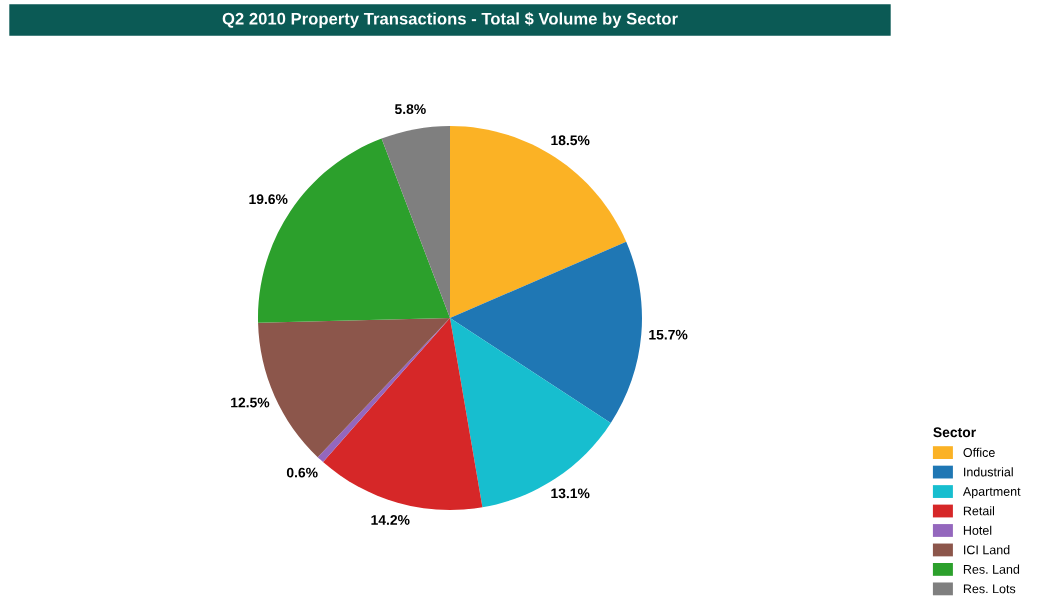 Image resolution: width=1037 pixels, height=610 pixels. I want to click on chart-title: Q2 2010 Property Transactions - Total $ Volume by Sector, so click(450, 20).